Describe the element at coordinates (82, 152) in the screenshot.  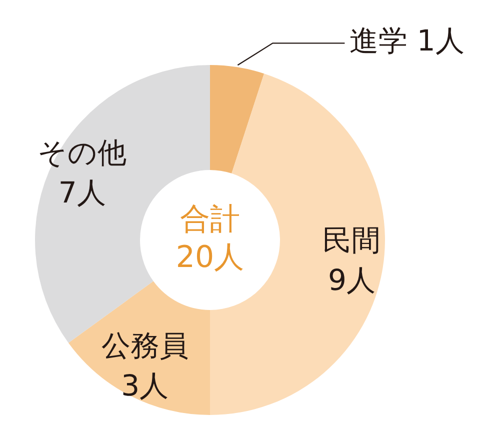
I see `slice-label: その他` at that location.